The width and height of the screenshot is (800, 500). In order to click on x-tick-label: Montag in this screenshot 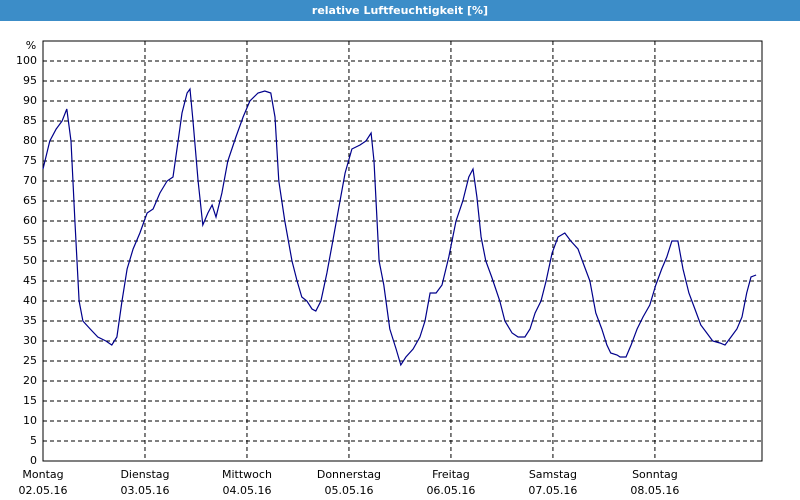, I will do `click(42, 474)`.